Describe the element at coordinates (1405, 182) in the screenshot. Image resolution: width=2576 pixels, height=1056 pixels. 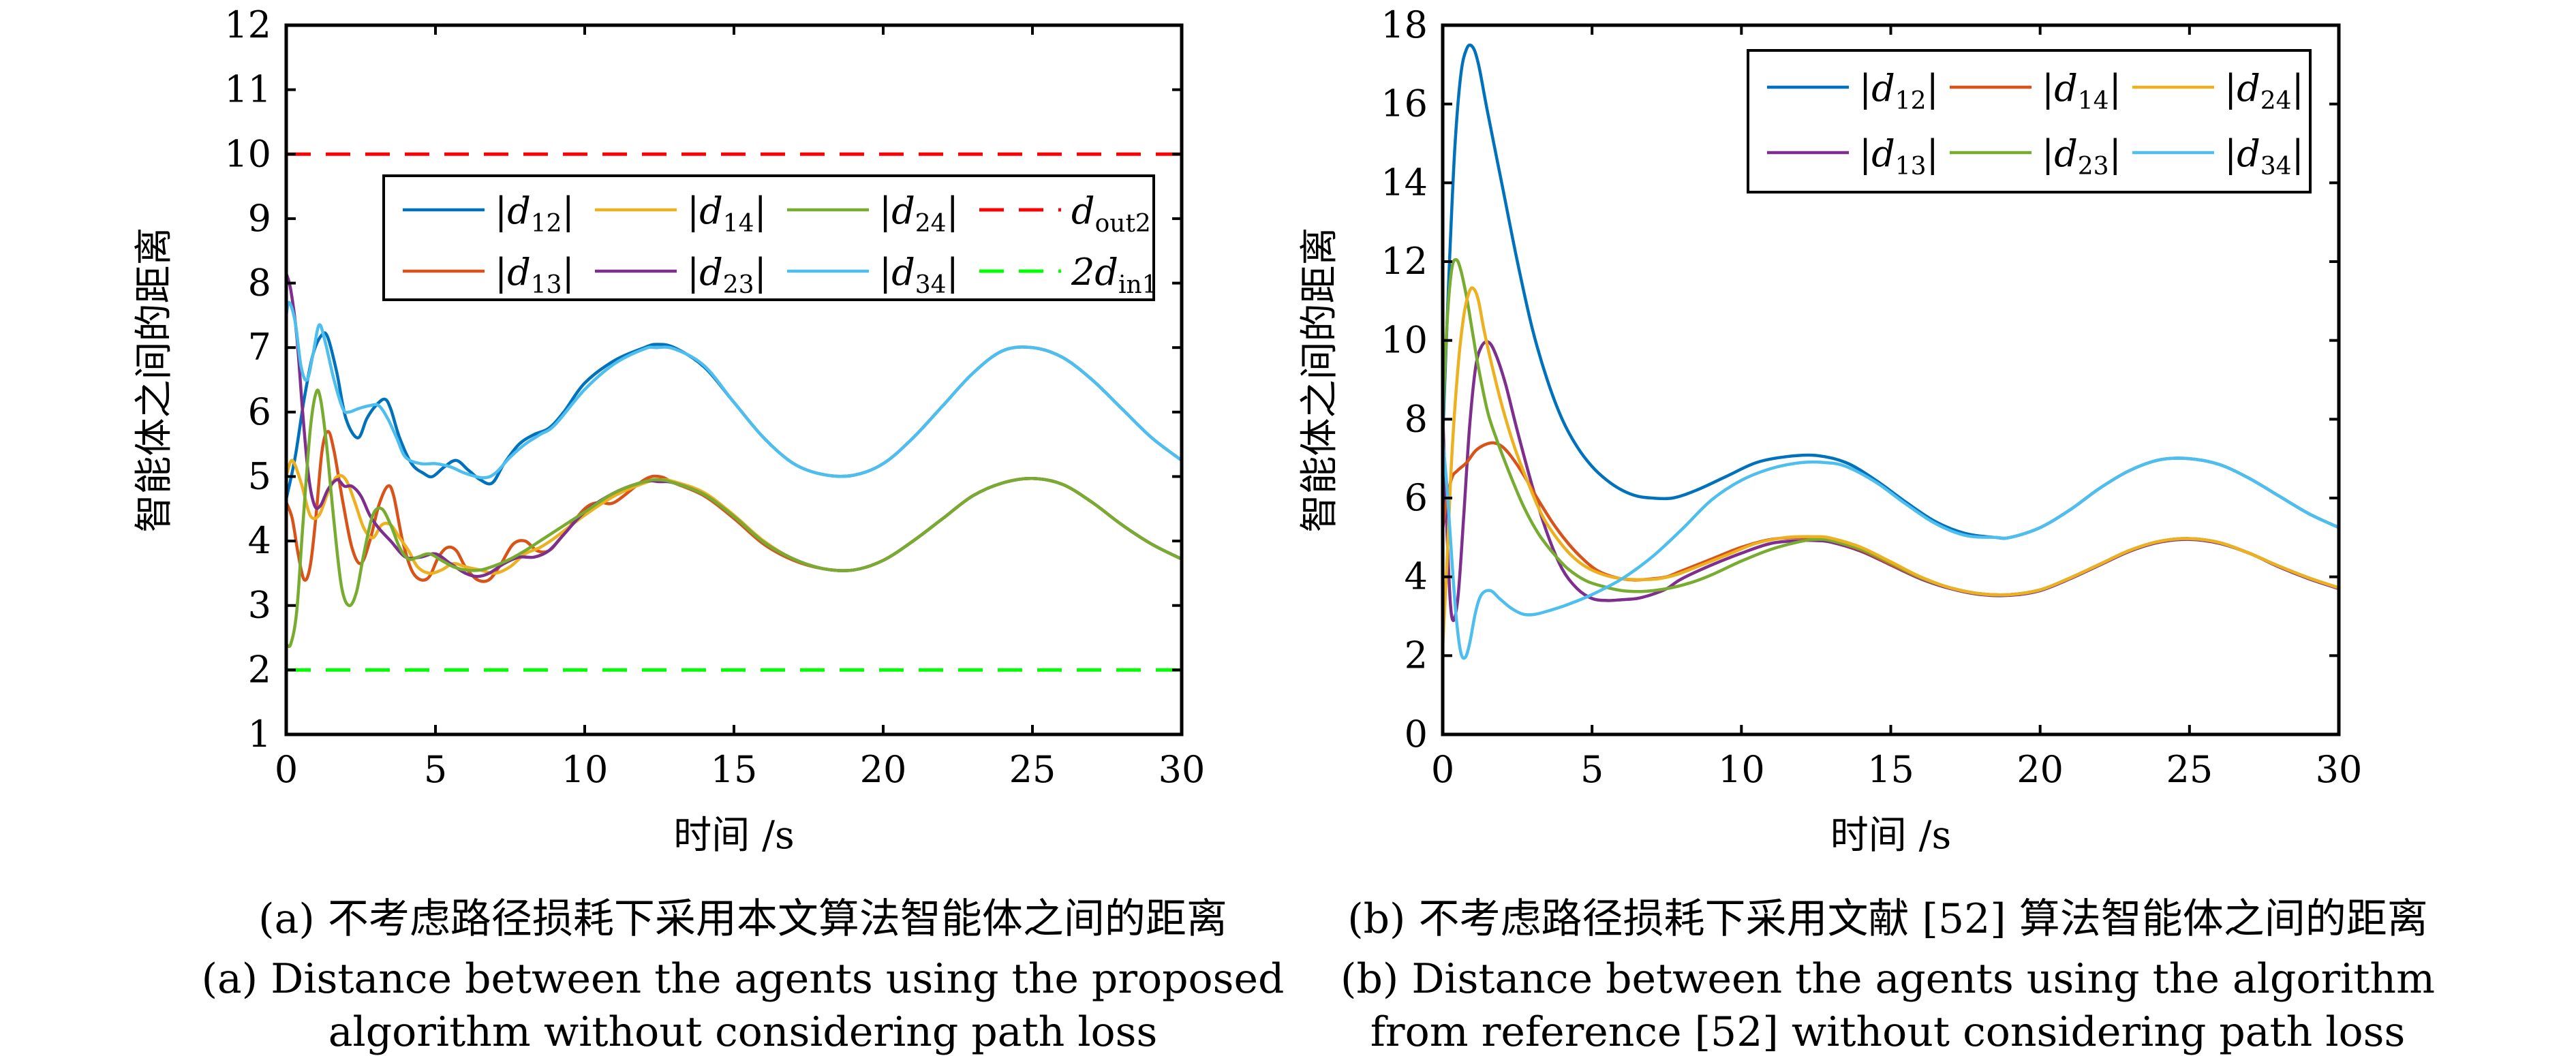
I see `y-tick-label: 14` at that location.